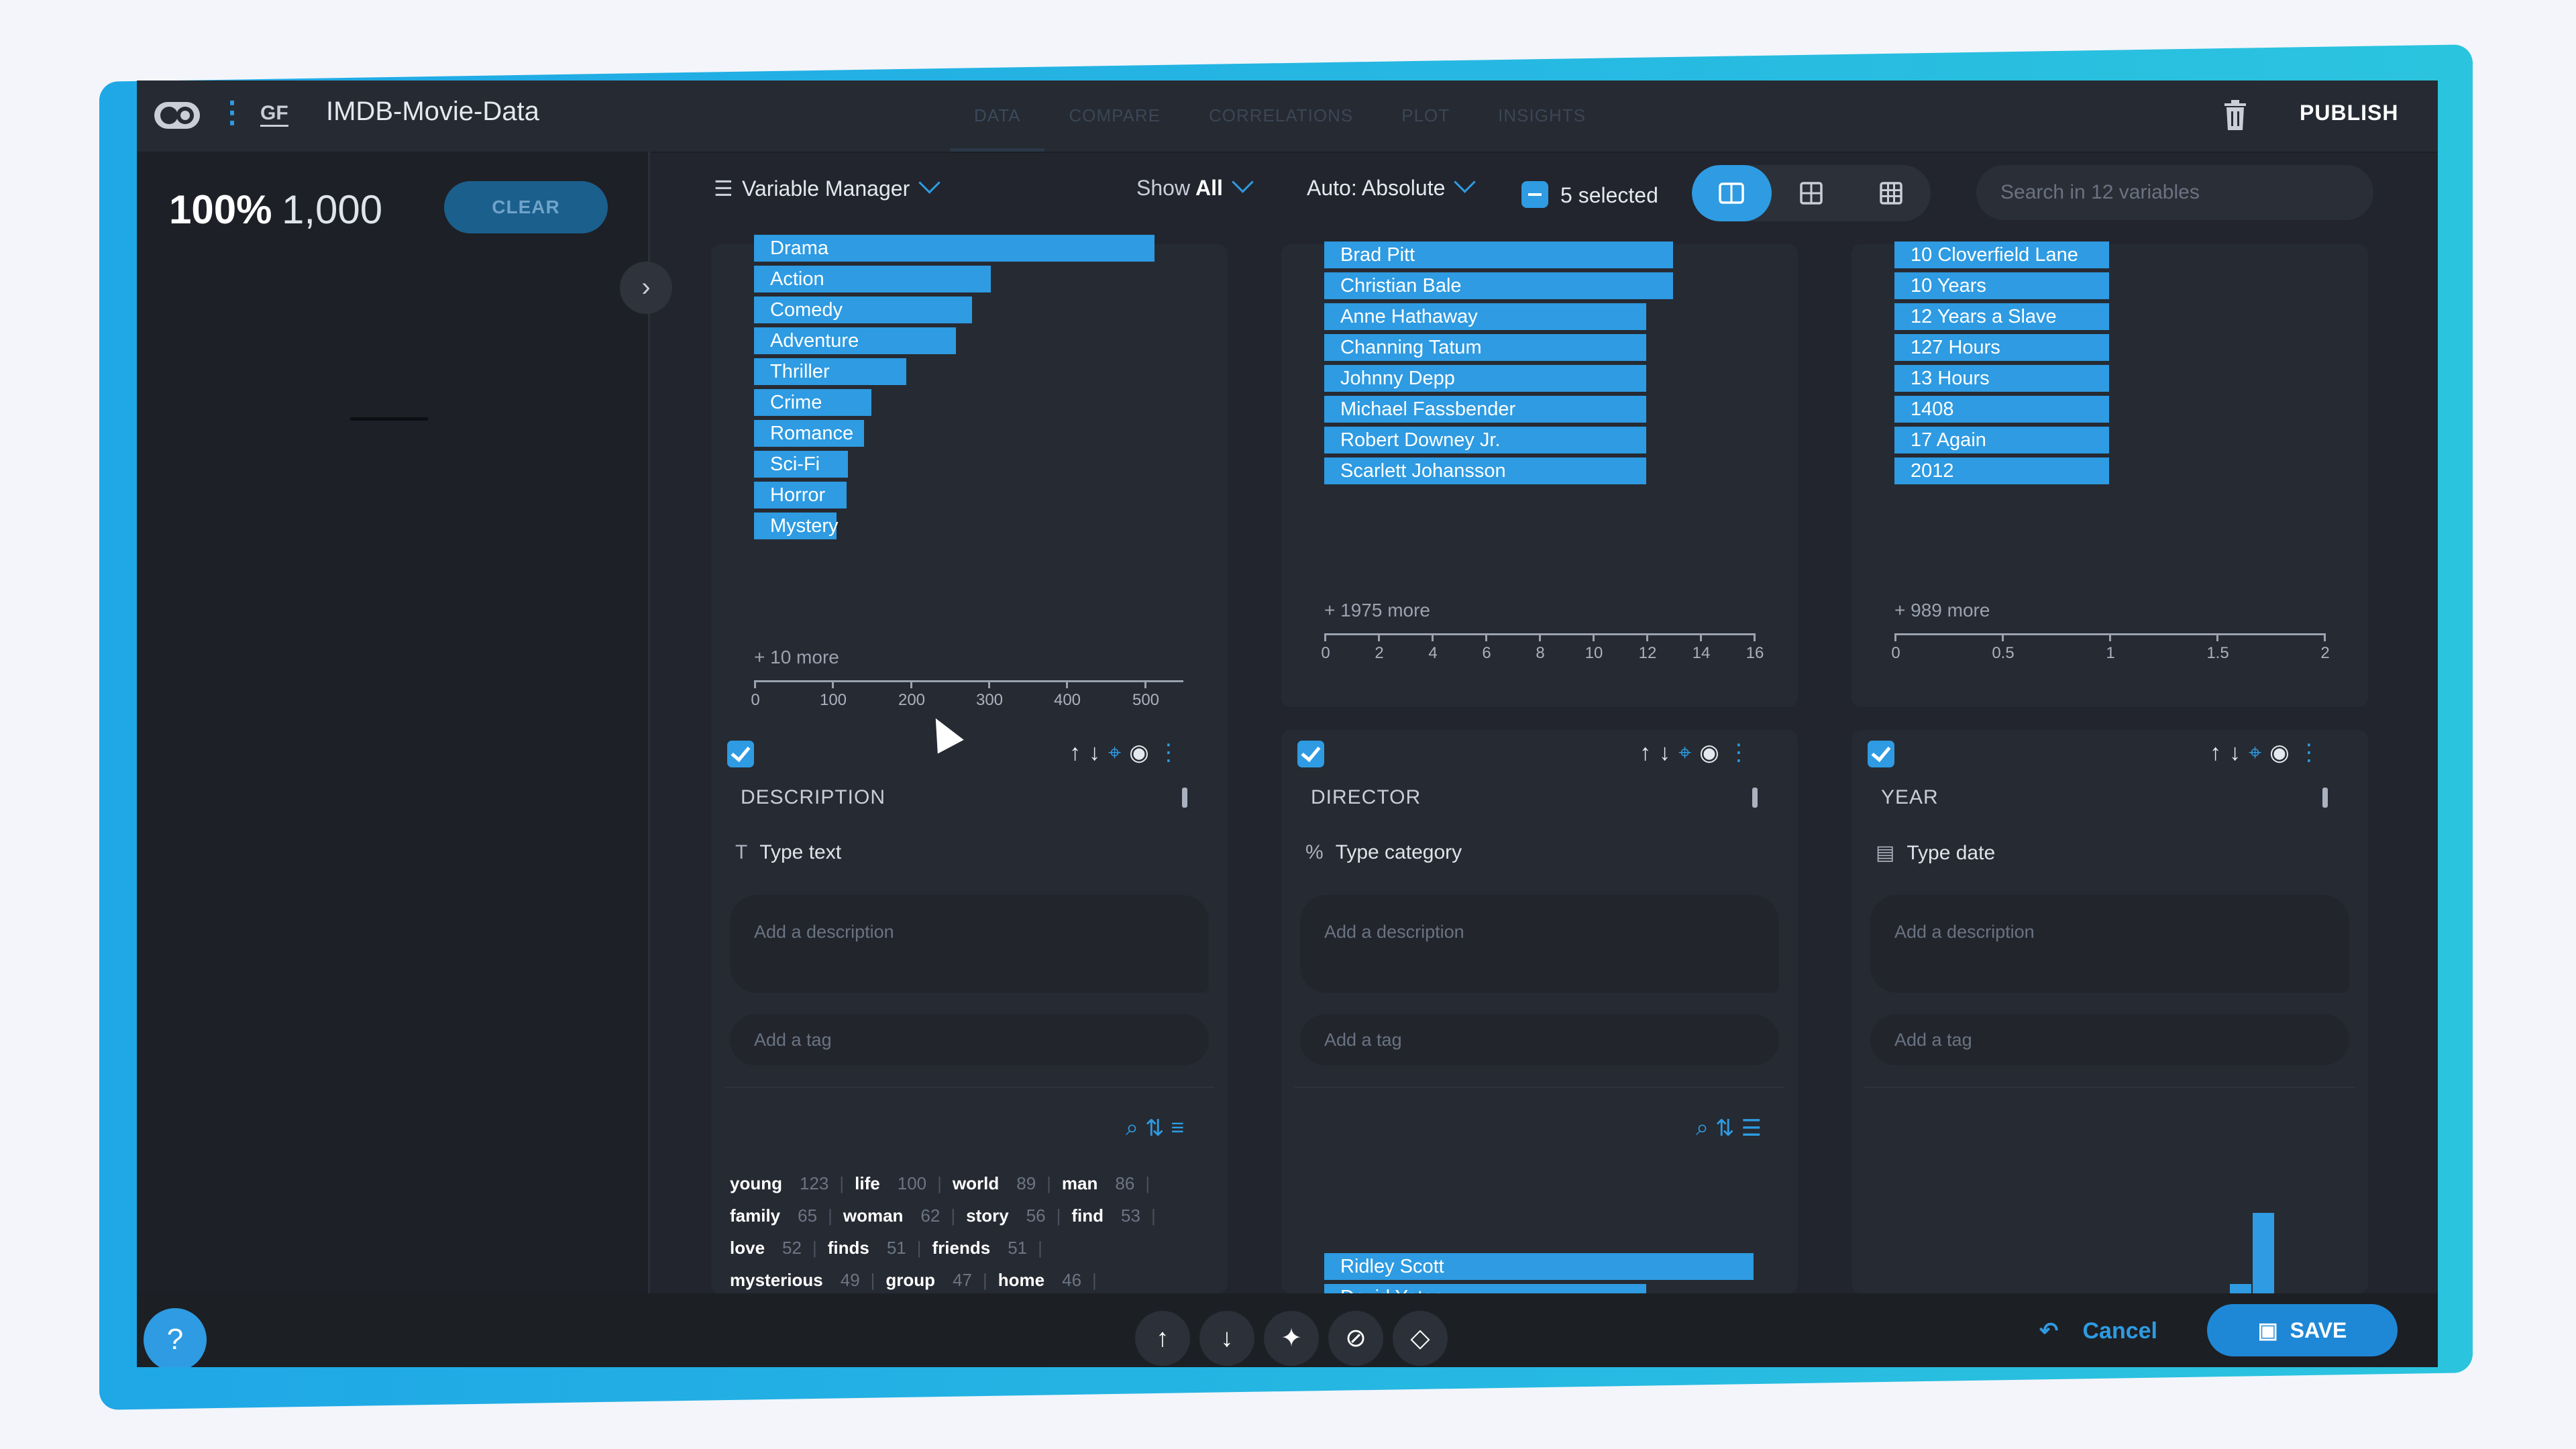  I want to click on trash-icon, so click(2235, 115).